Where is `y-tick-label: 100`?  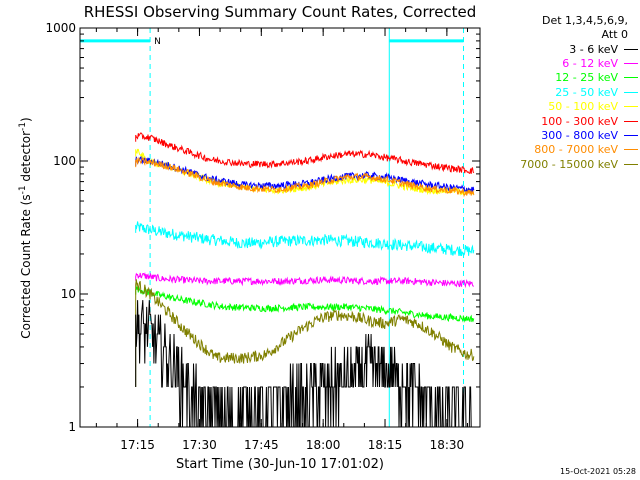 y-tick-label: 100 is located at coordinates (64, 161).